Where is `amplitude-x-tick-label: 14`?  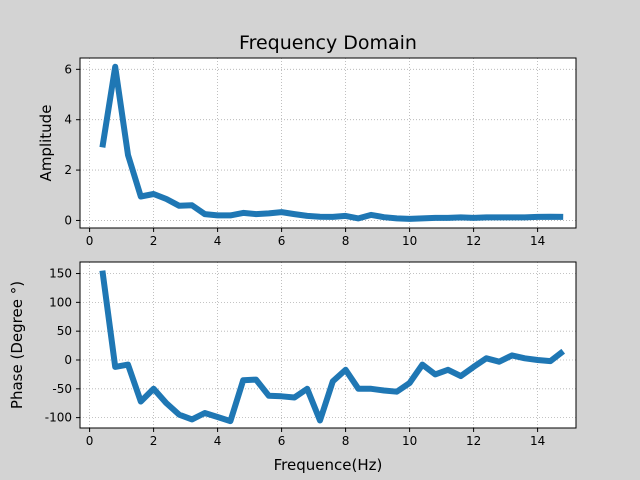 amplitude-x-tick-label: 14 is located at coordinates (537, 241).